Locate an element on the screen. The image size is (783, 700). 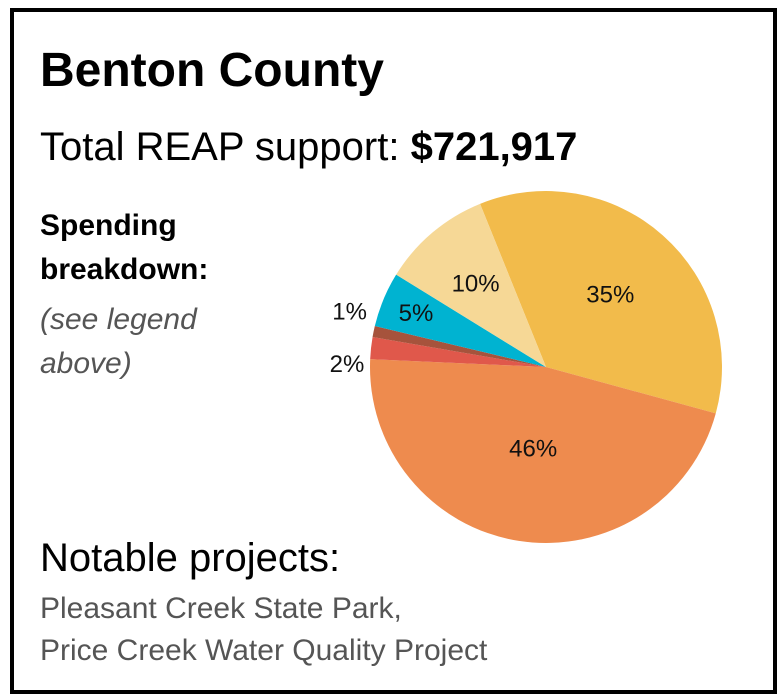
county-title: Benton County is located at coordinates (212, 70).